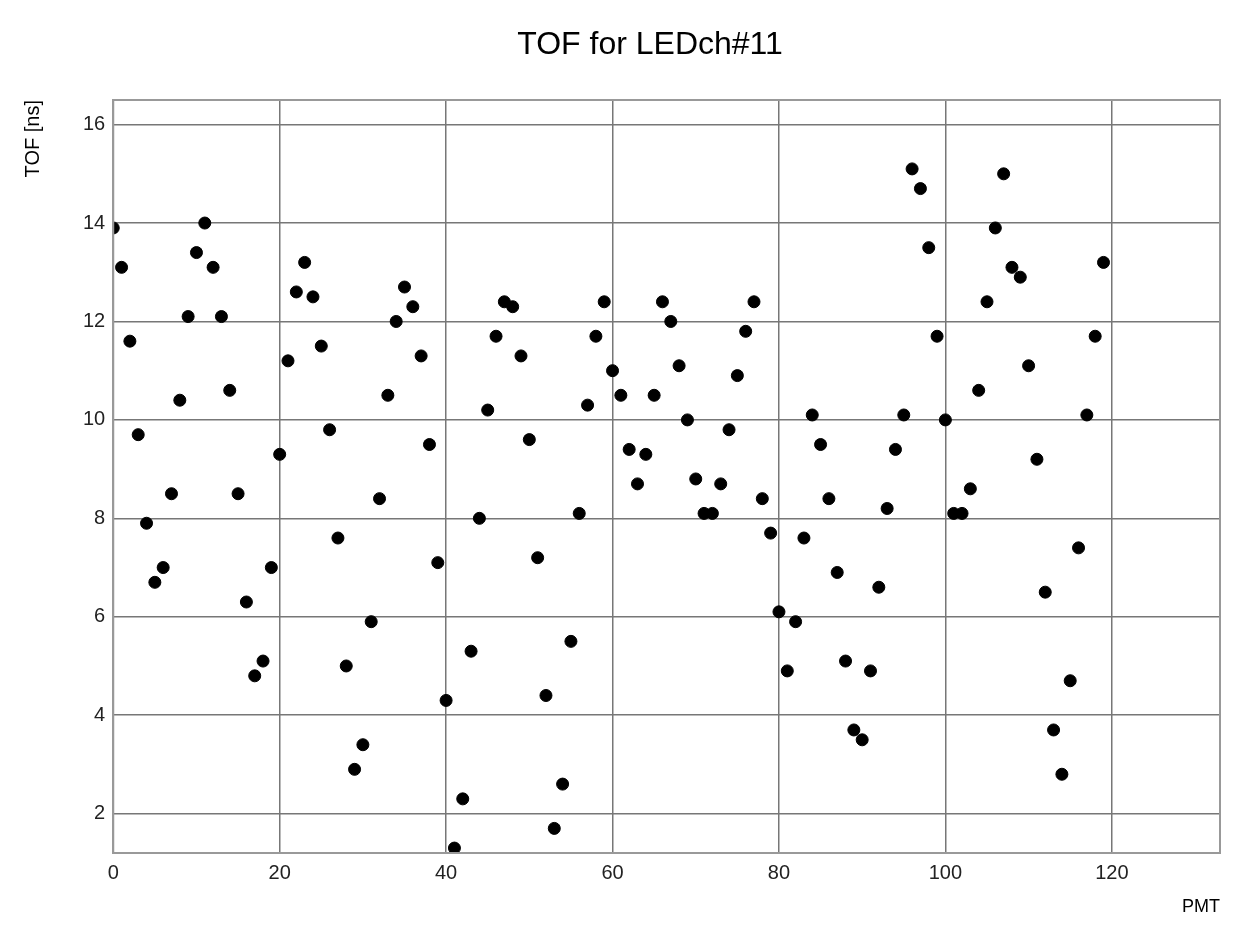 This screenshot has height=943, width=1240. I want to click on y-tick-label: 16, so click(94, 123).